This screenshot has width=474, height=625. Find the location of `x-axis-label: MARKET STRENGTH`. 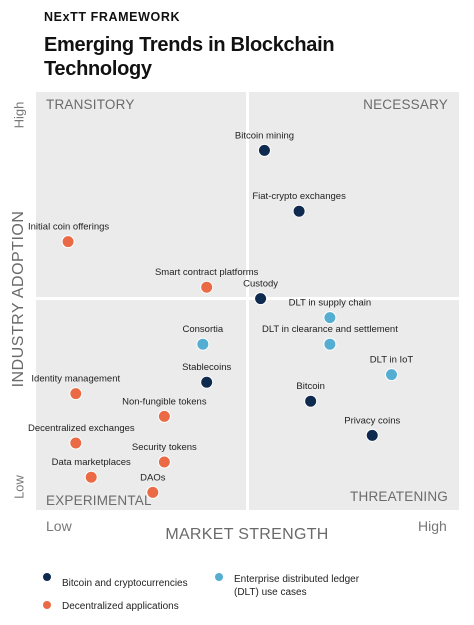

x-axis-label: MARKET STRENGTH is located at coordinates (247, 534).